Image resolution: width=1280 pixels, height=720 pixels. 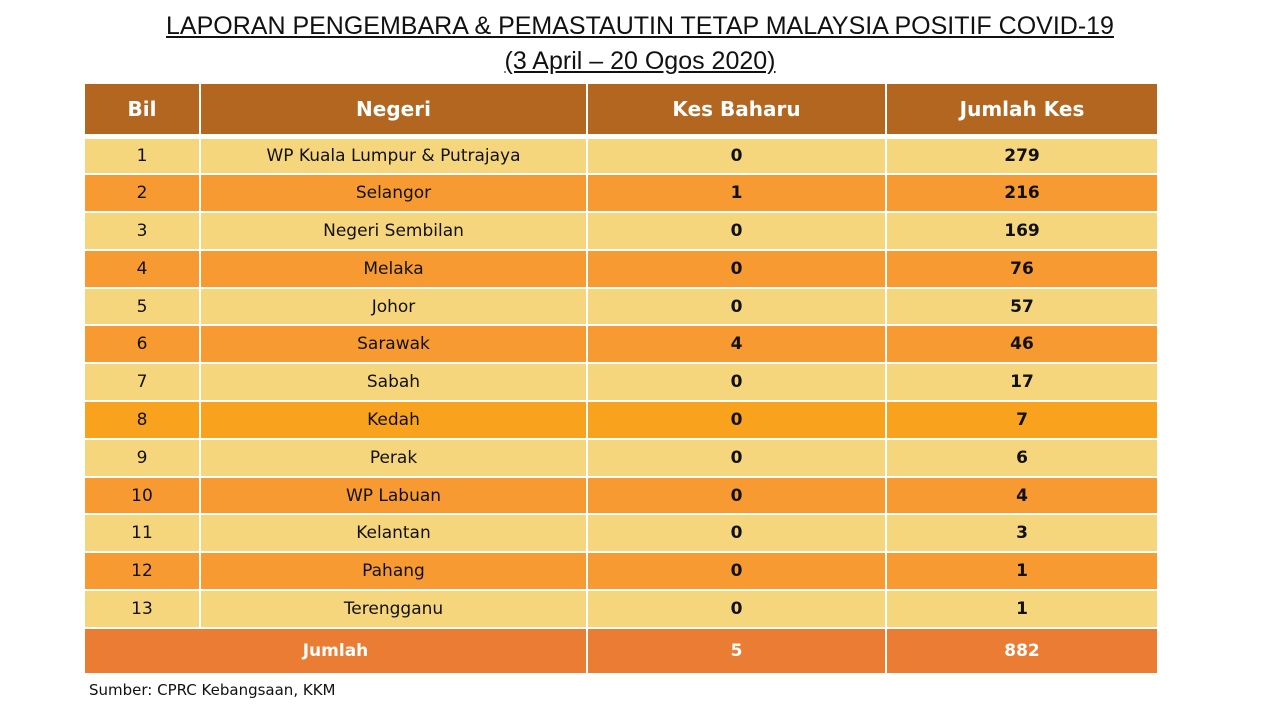 What do you see at coordinates (142, 110) in the screenshot?
I see `column-header: Bil` at bounding box center [142, 110].